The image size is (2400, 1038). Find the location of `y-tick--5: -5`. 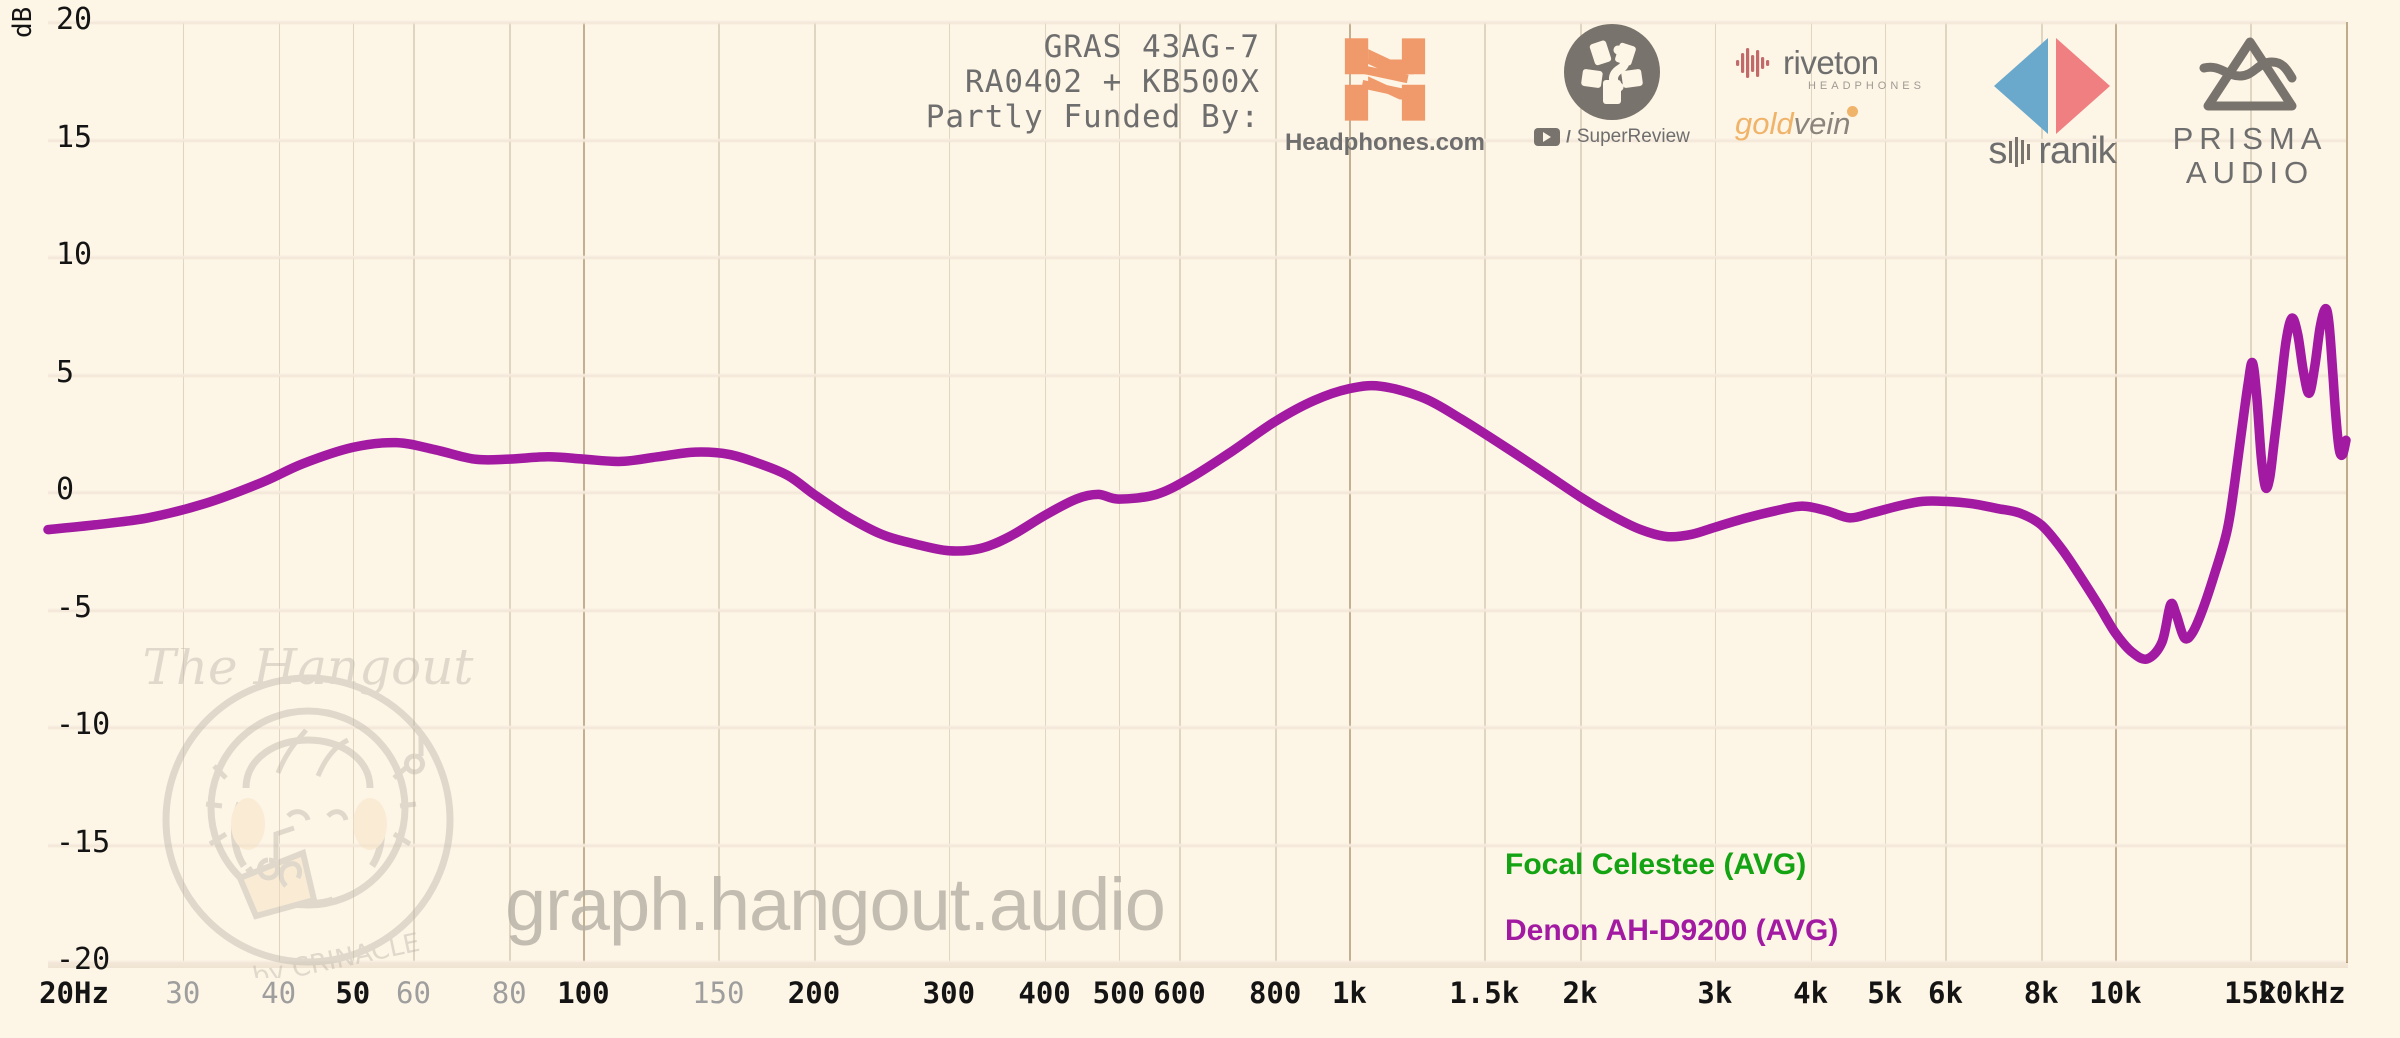

y-tick--5: -5 is located at coordinates (74, 607).